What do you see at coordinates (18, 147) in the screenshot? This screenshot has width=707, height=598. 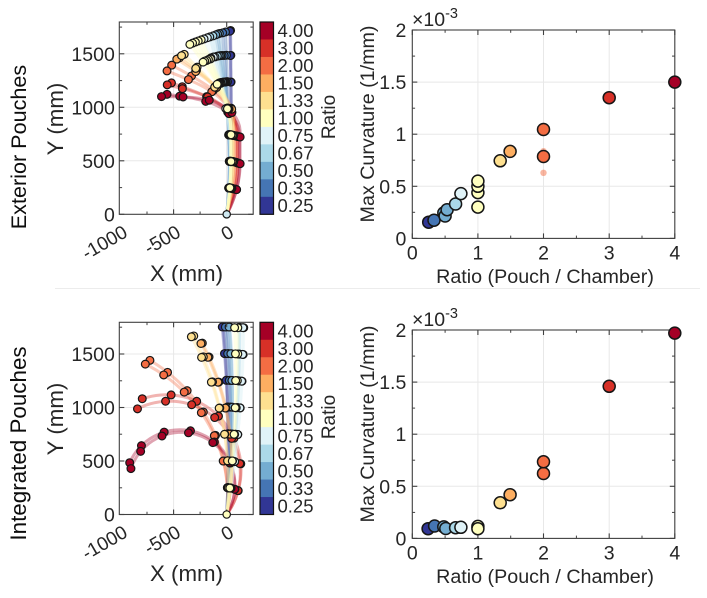 I see `svg-text: Exterior Pouches` at bounding box center [18, 147].